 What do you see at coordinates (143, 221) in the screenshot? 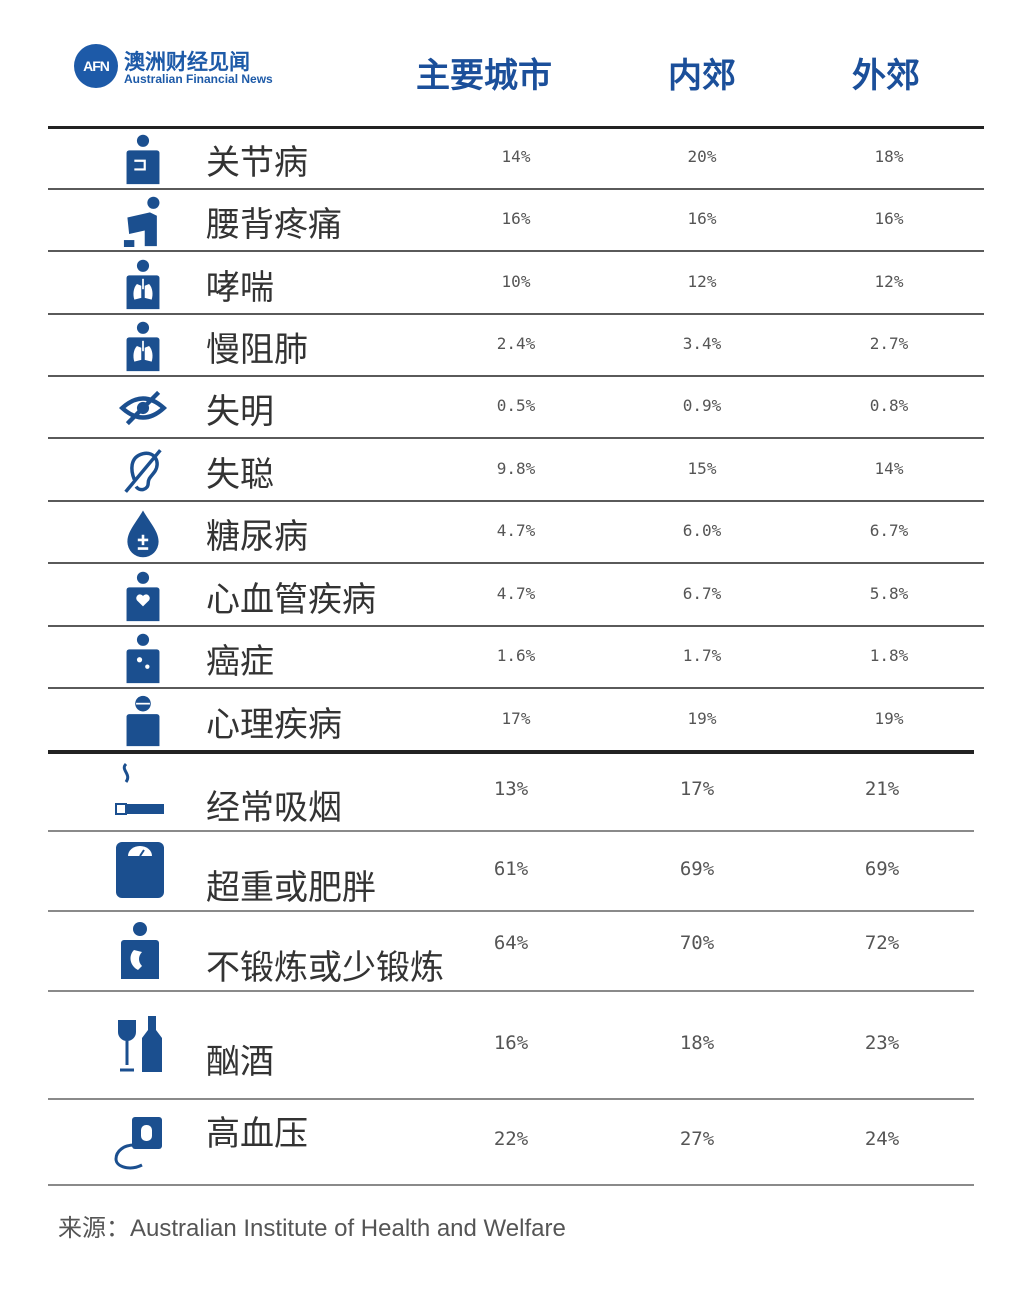
I see `back-pain-person-icon` at bounding box center [143, 221].